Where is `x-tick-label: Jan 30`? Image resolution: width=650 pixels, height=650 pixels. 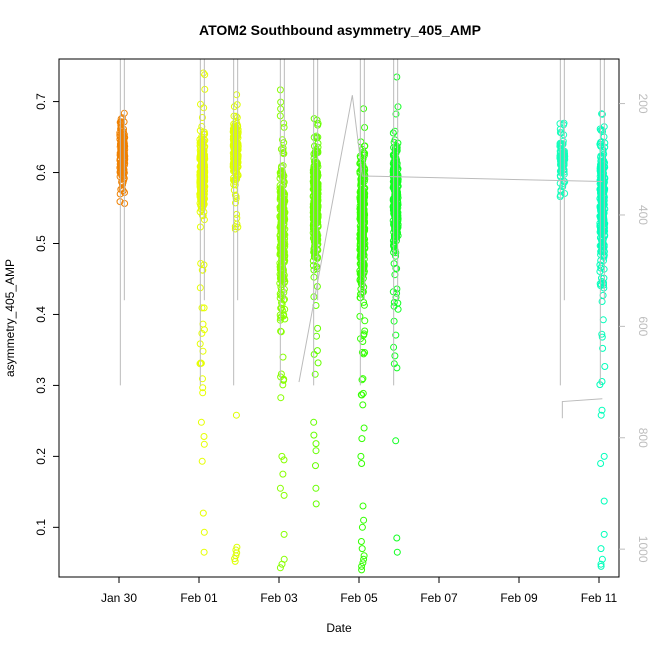 x-tick-label: Jan 30 is located at coordinates (119, 598).